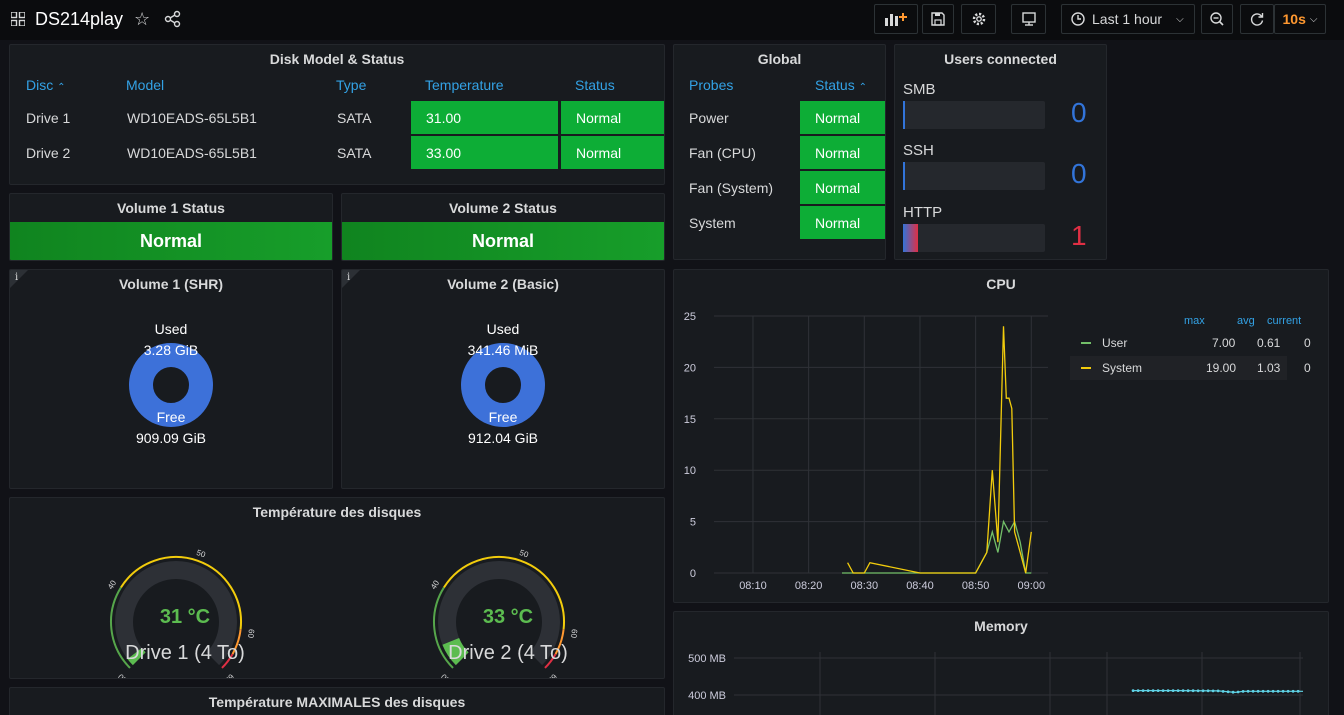  What do you see at coordinates (1122, 368) in the screenshot?
I see `legend-series-name: System` at bounding box center [1122, 368].